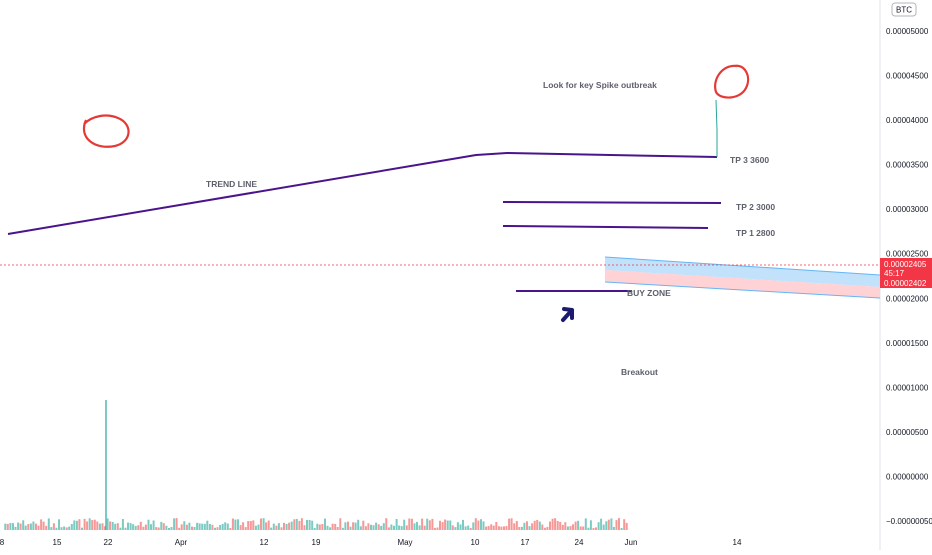 The width and height of the screenshot is (932, 555). What do you see at coordinates (755, 233) in the screenshot?
I see `note-tp1: TP 1 2800` at bounding box center [755, 233].